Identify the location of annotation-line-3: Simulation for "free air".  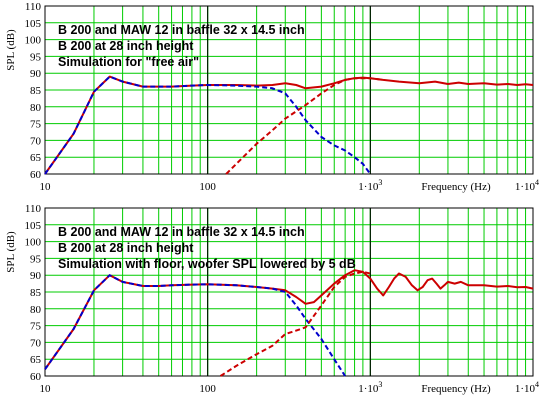
(128, 62).